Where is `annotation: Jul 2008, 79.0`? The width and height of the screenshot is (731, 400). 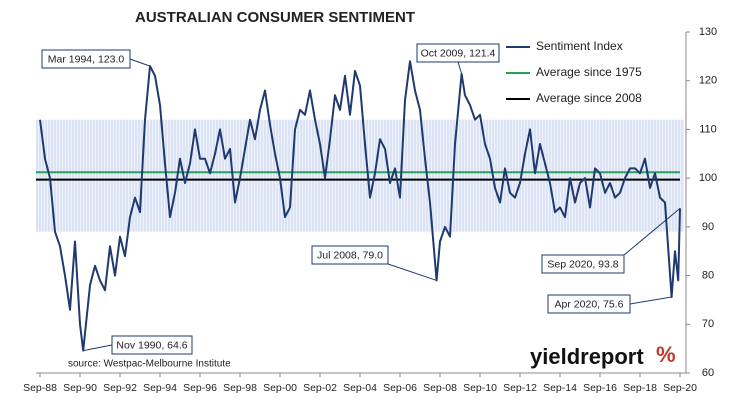
annotation: Jul 2008, 79.0 is located at coordinates (350, 255).